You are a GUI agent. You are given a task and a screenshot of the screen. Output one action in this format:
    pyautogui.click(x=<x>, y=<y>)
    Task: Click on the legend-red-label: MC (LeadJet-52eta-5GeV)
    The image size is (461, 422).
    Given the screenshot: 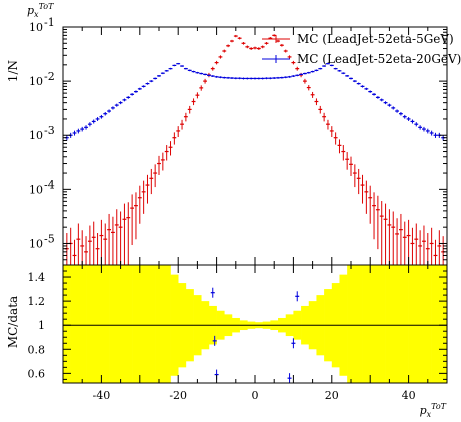 What is the action you would take?
    pyautogui.click(x=375, y=39)
    